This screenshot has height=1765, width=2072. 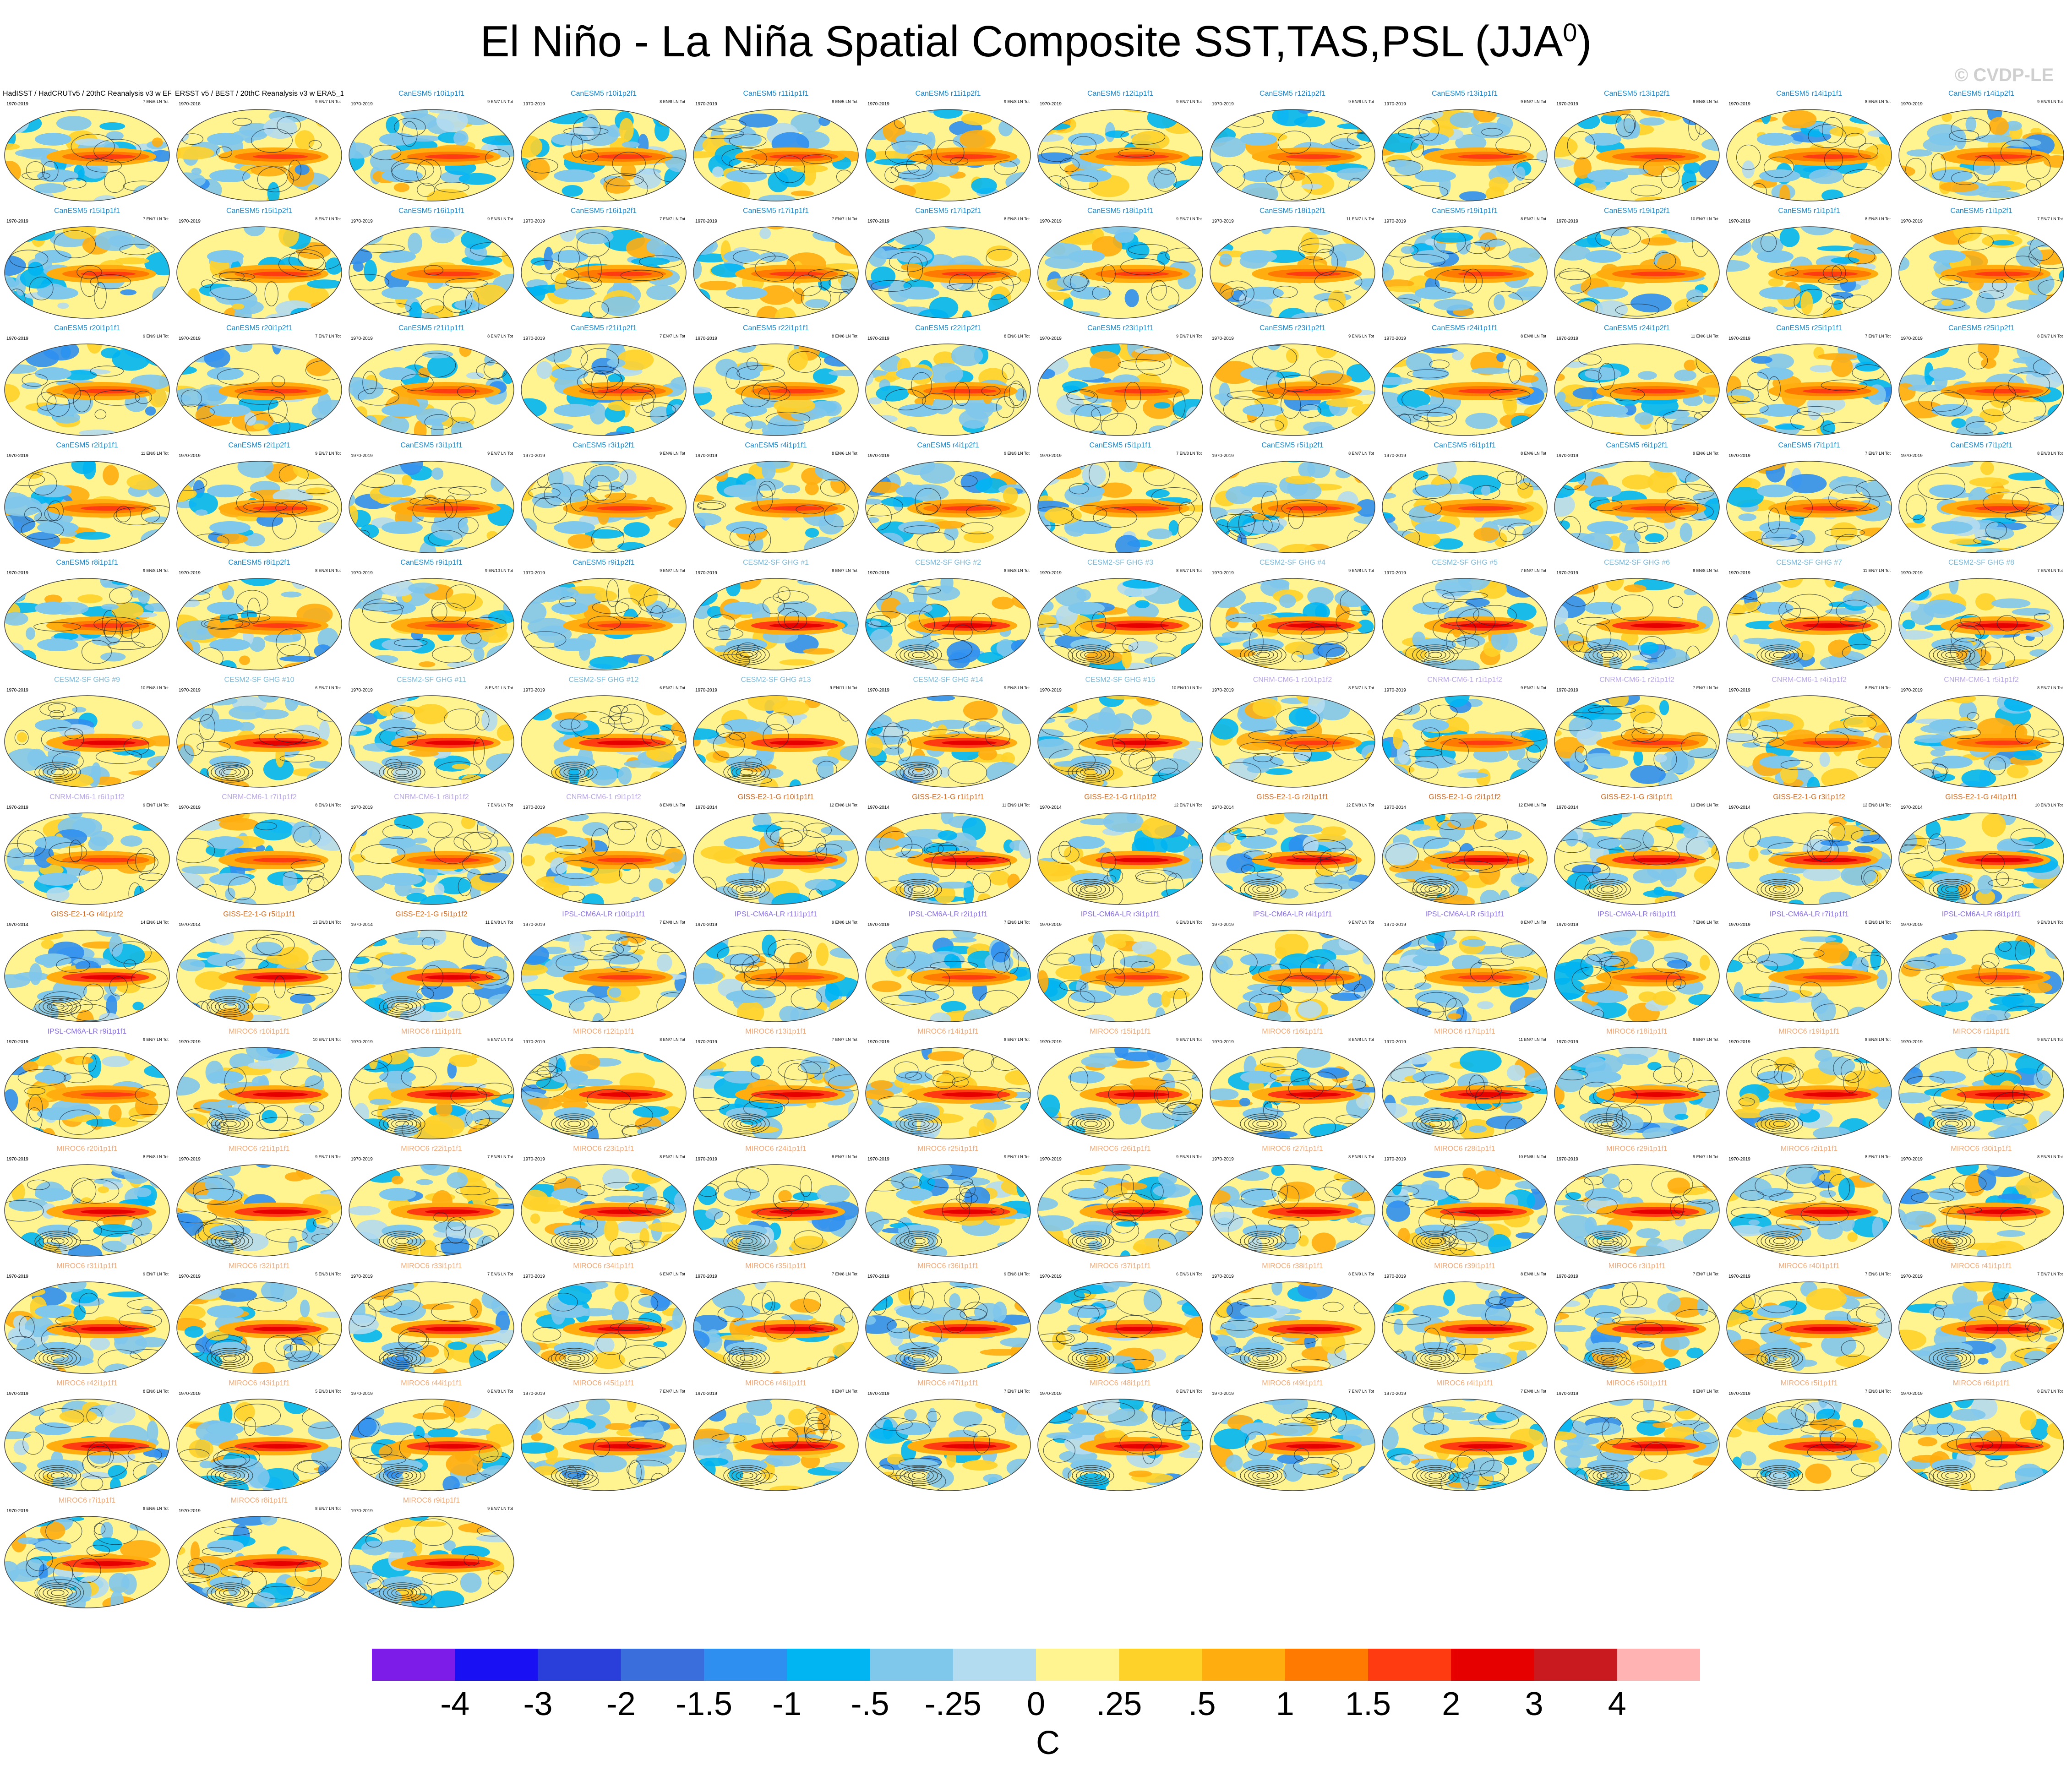 I want to click on map-panel: MIROC6 r23i1p1f1 1970-2019 8 EN/7 LN Tot, so click(x=604, y=1202).